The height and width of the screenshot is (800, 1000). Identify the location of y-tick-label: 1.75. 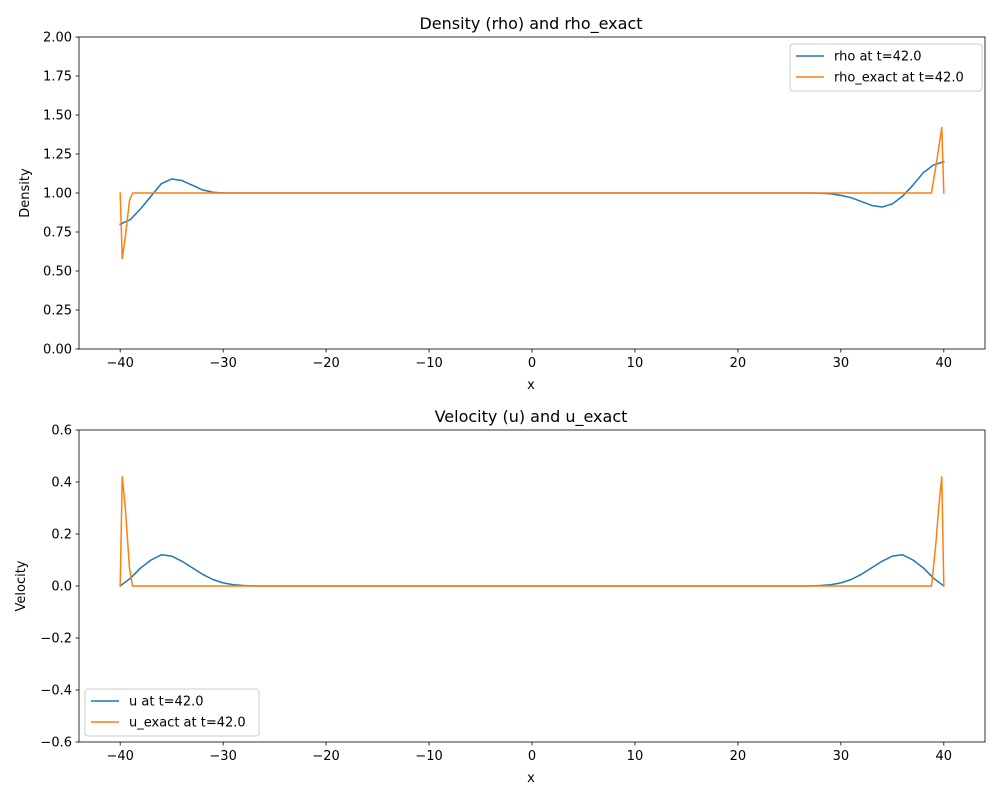
(57, 77).